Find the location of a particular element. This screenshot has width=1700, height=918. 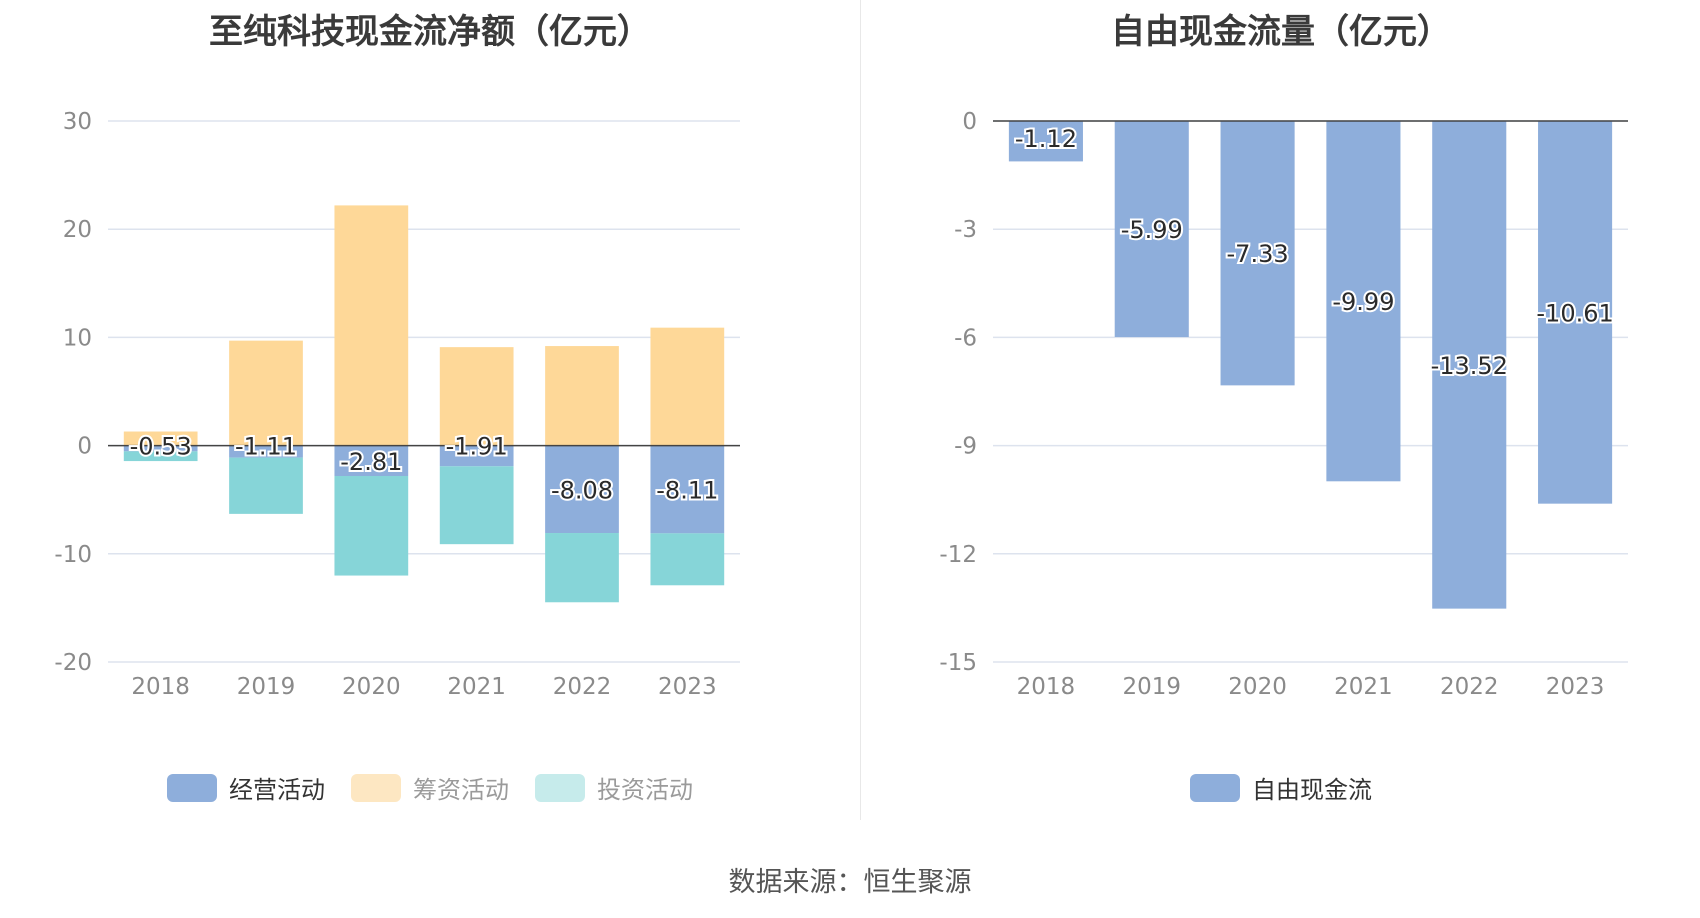

y-tick-label: -12 is located at coordinates (958, 555).